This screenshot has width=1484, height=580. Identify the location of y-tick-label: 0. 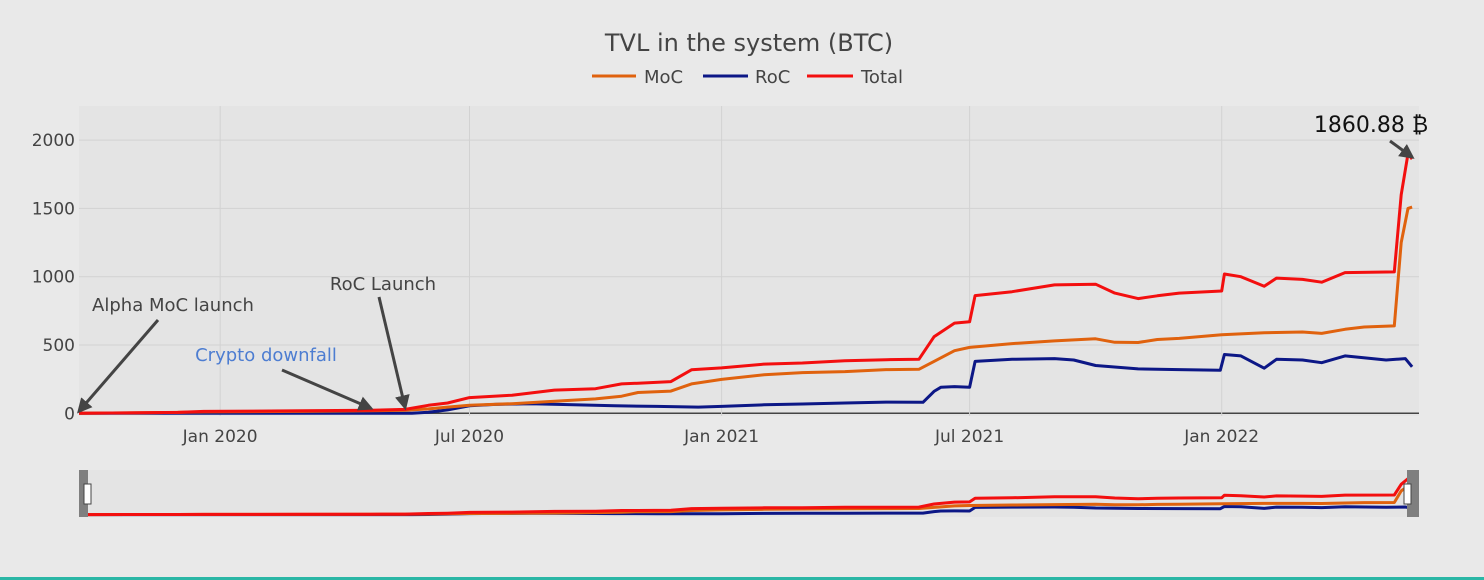
(69, 414).